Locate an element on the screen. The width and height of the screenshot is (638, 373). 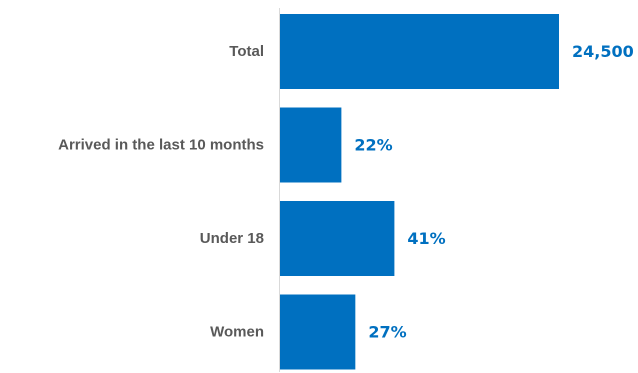
data-label-under-18: 41% is located at coordinates (426, 238).